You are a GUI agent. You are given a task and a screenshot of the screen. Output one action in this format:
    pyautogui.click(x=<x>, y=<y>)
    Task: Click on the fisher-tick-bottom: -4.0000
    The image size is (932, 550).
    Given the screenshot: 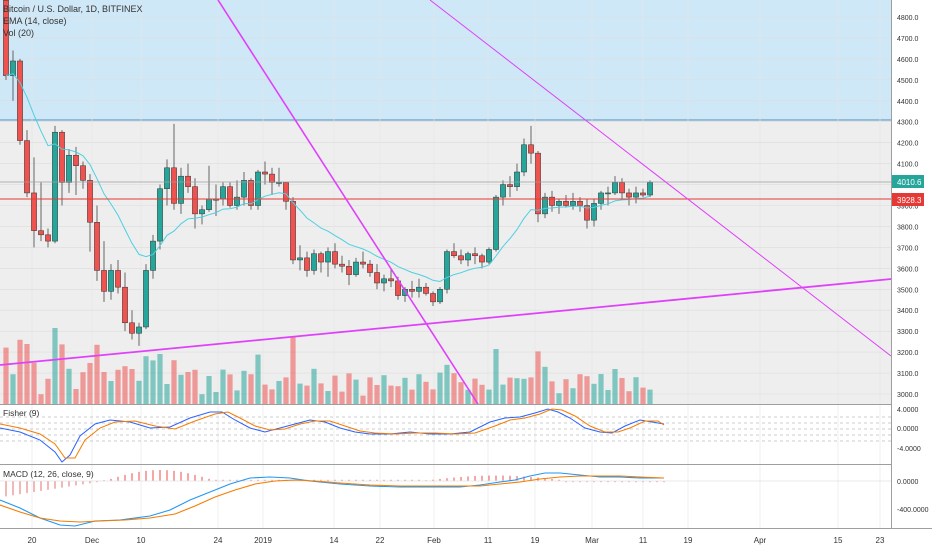 What is the action you would take?
    pyautogui.click(x=909, y=449)
    